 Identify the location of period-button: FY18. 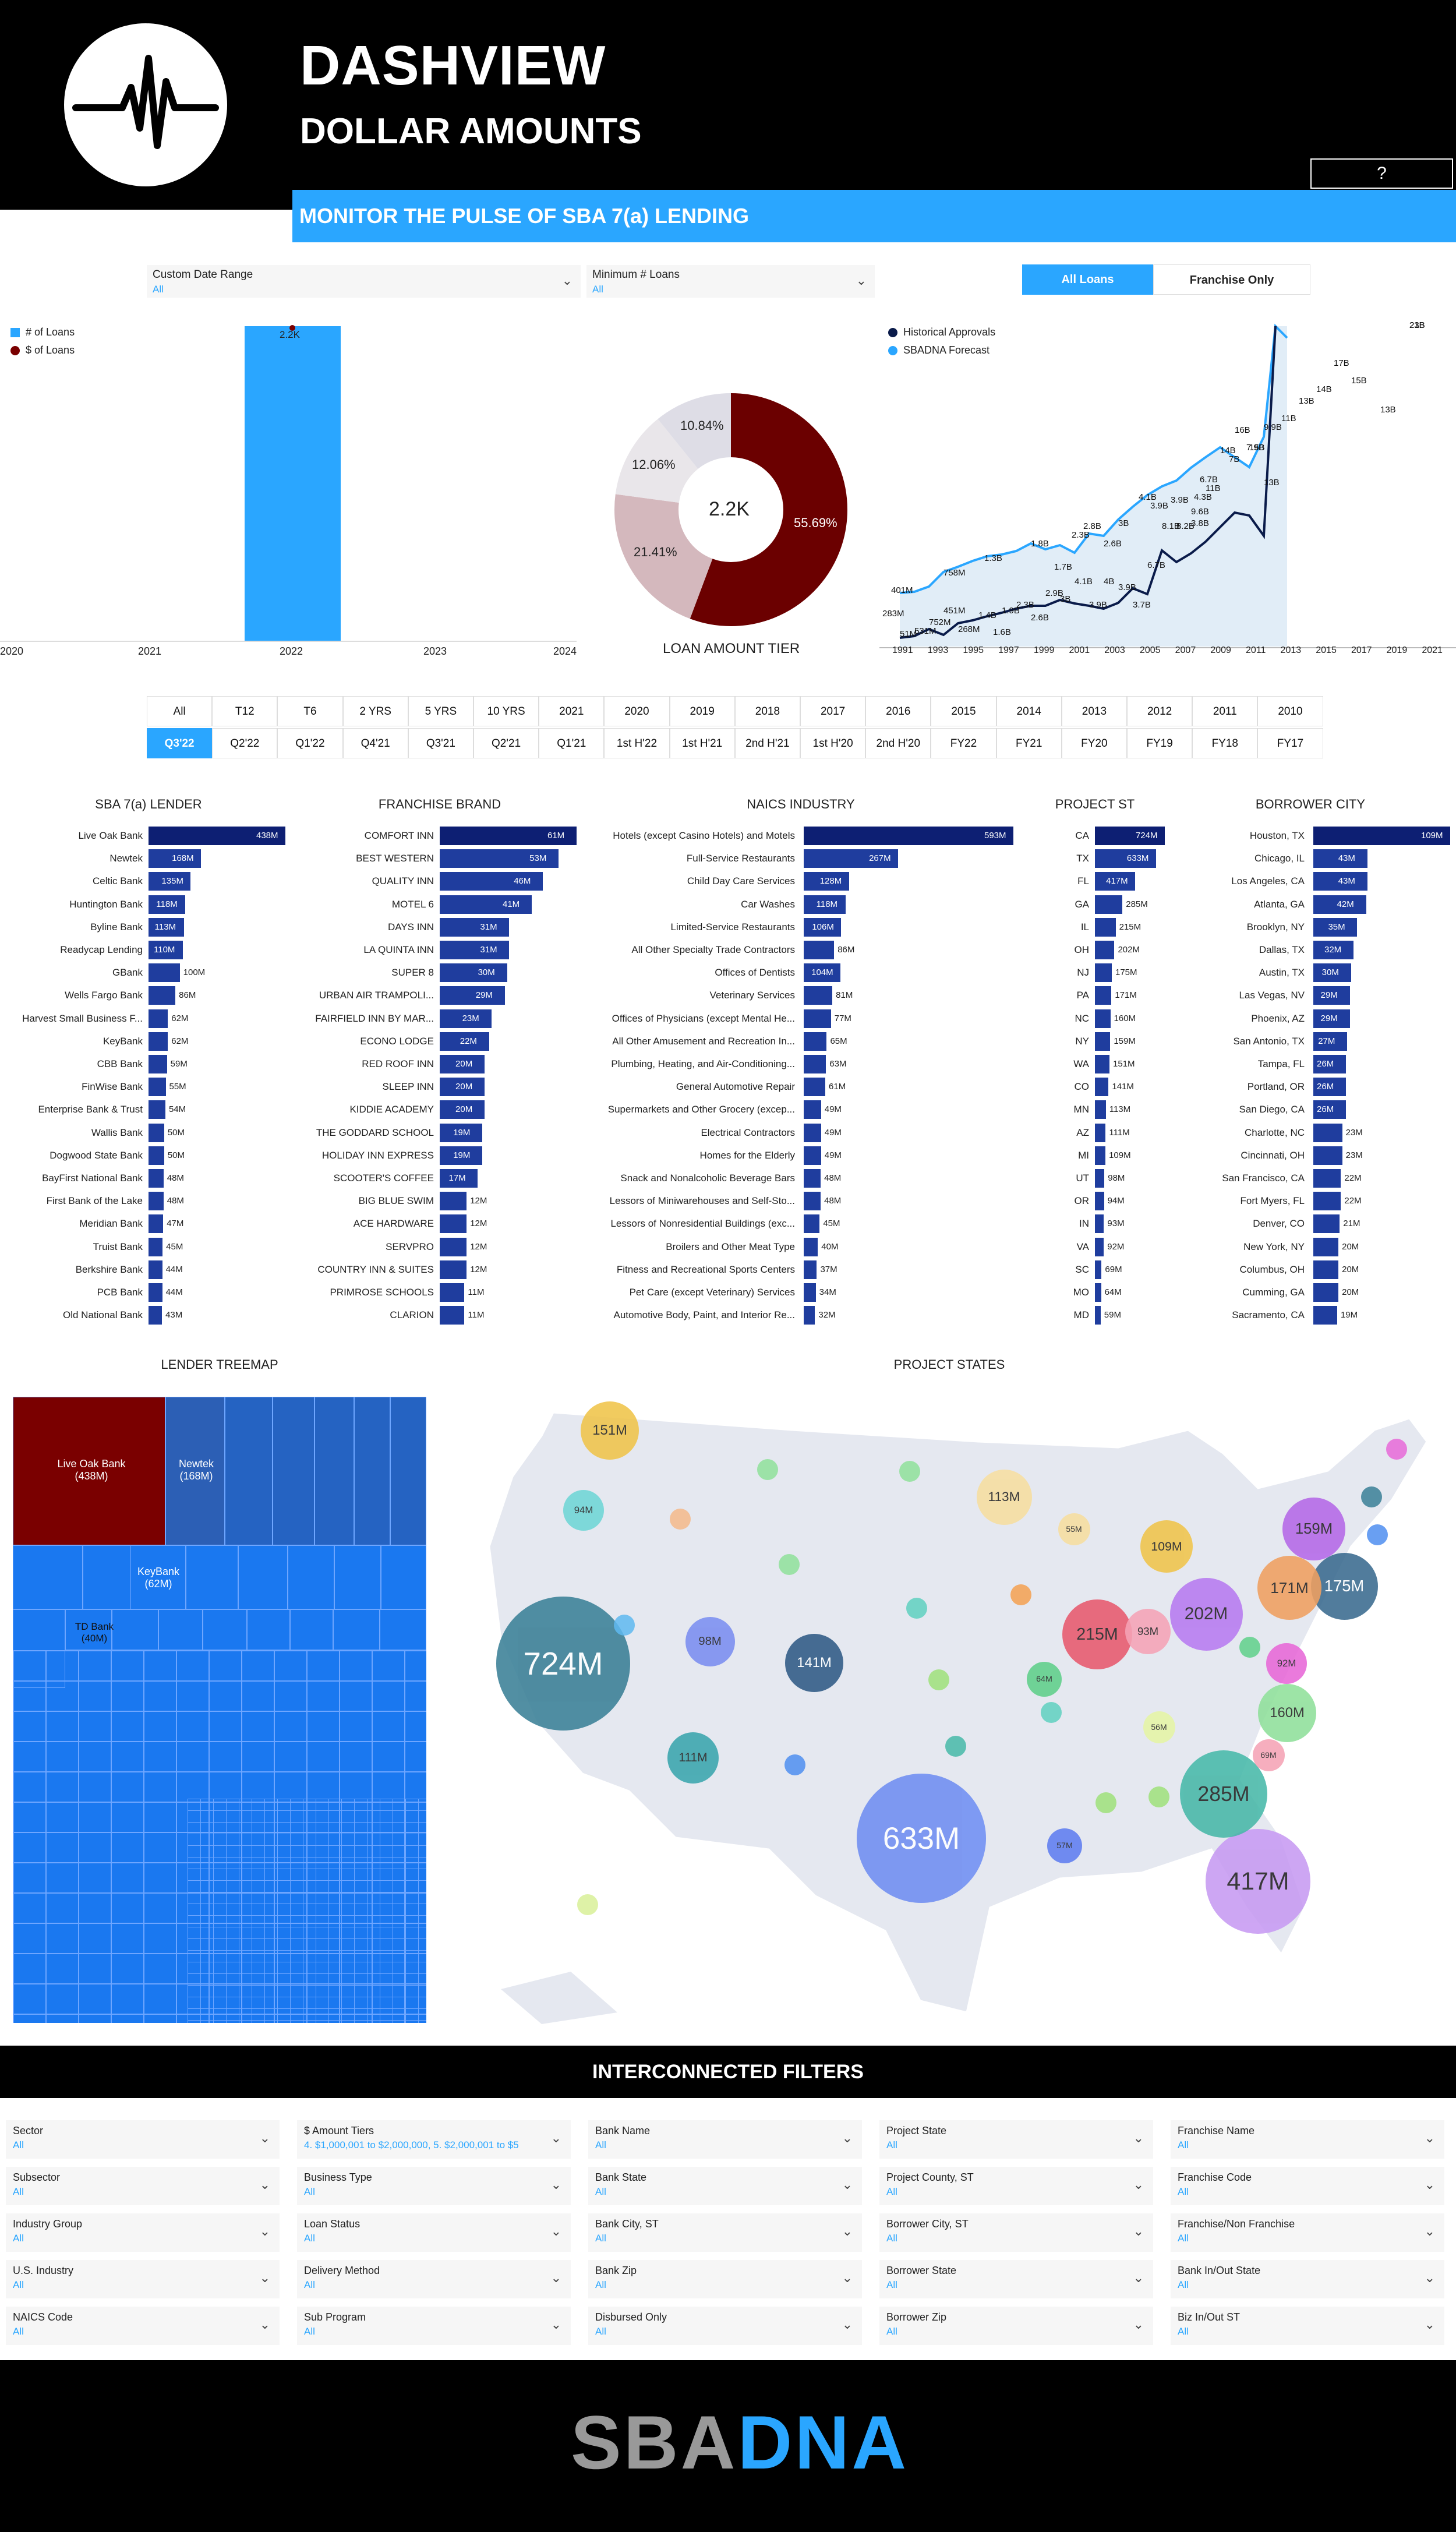
(1225, 743).